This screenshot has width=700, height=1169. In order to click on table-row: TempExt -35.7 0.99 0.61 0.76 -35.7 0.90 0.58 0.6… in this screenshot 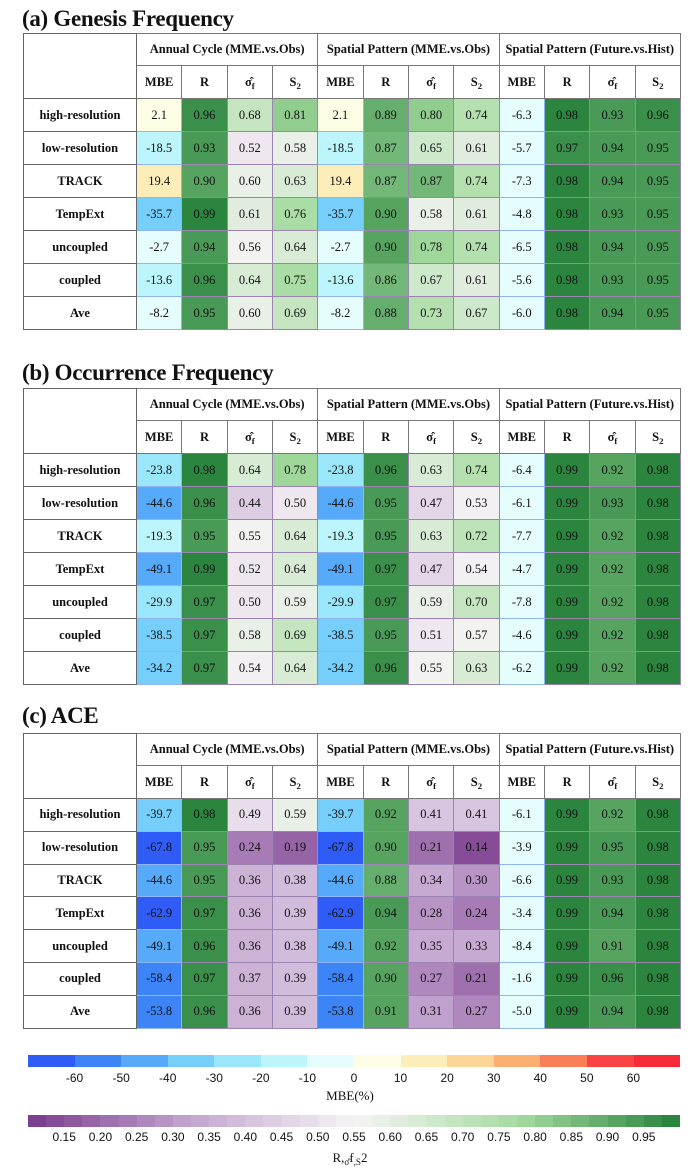, I will do `click(352, 214)`.